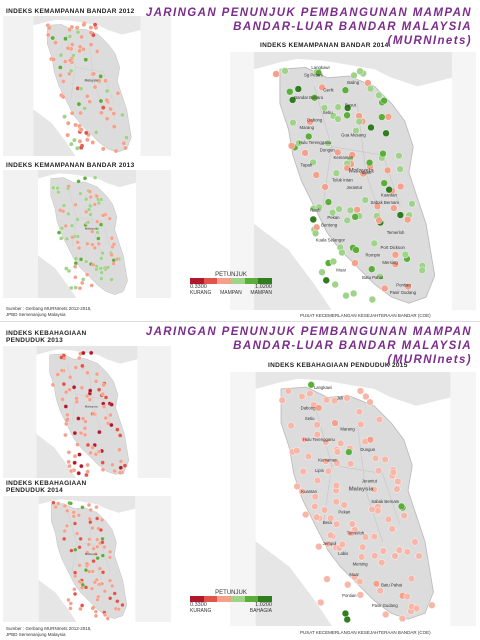 The height and width of the screenshot is (640, 480). Describe the element at coordinates (263, 605) in the screenshot. I see `legend-max: 1.0200` at that location.